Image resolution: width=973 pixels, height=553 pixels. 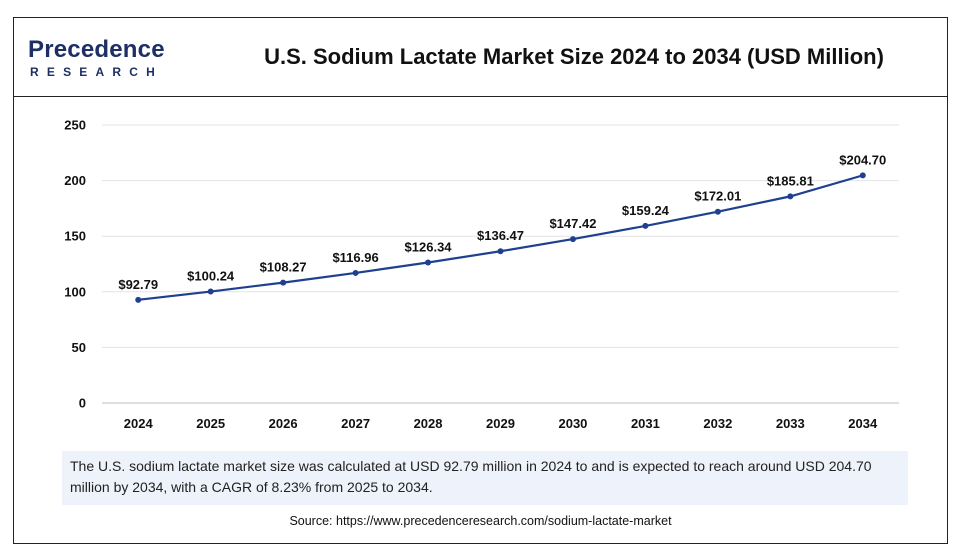 I want to click on y-tick-label: 250, so click(x=75, y=125).